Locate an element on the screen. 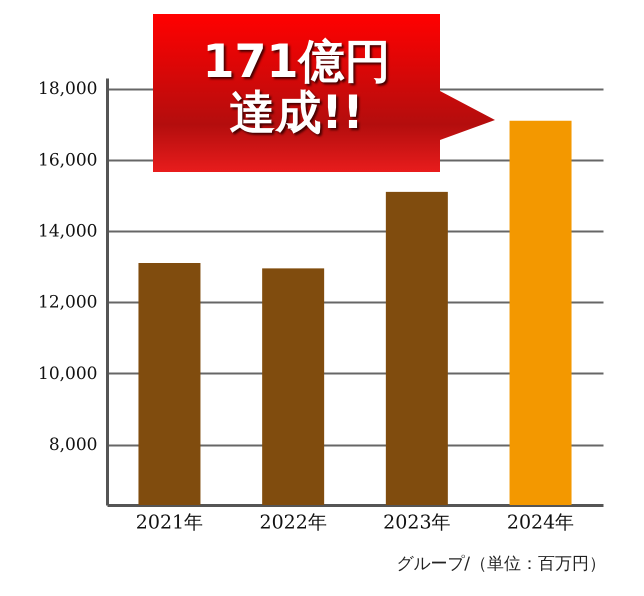 The image size is (644, 596). text: グループ/（単位：百万円） is located at coordinates (501, 564).